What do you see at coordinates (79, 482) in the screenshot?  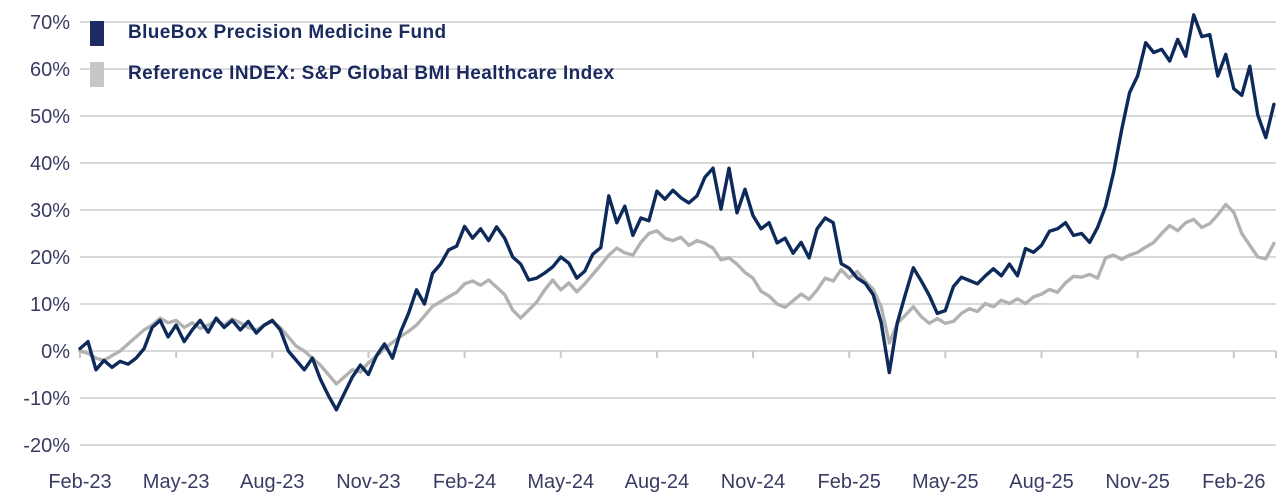 I see `x-axis-tick-label: Feb-23` at bounding box center [79, 482].